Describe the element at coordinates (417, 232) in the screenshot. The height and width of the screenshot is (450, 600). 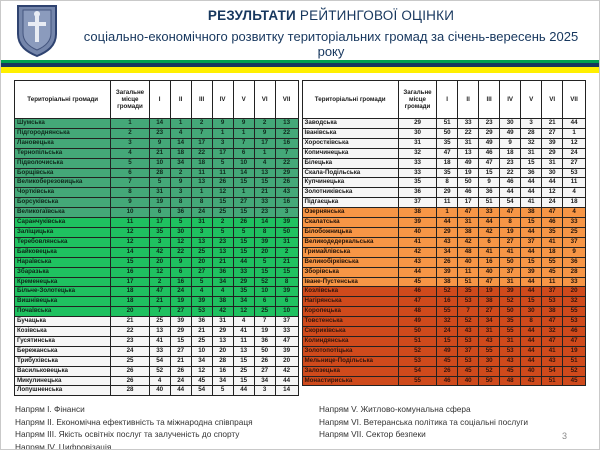
I see `overall-place-cell: 40` at that location.